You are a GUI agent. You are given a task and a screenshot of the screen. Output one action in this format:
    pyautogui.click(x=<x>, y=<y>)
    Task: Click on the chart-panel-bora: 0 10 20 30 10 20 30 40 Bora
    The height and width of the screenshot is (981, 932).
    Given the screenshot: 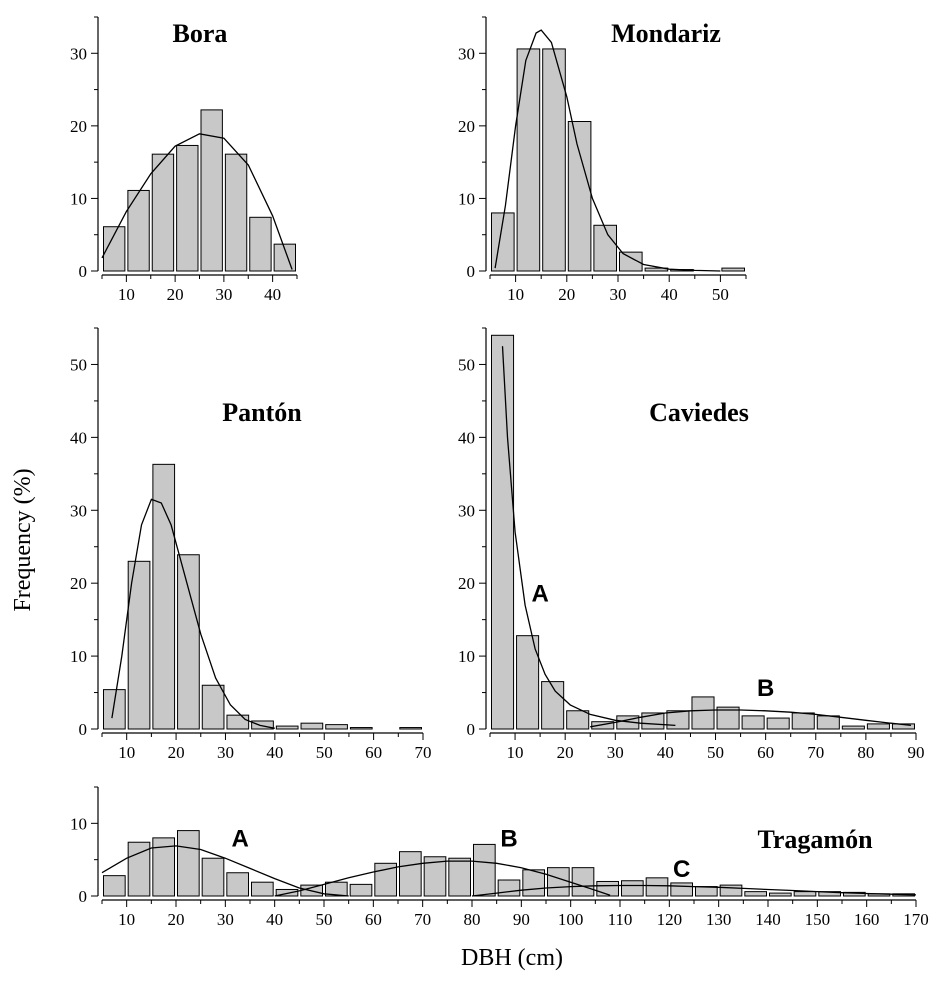 What is the action you would take?
    pyautogui.click(x=184, y=160)
    